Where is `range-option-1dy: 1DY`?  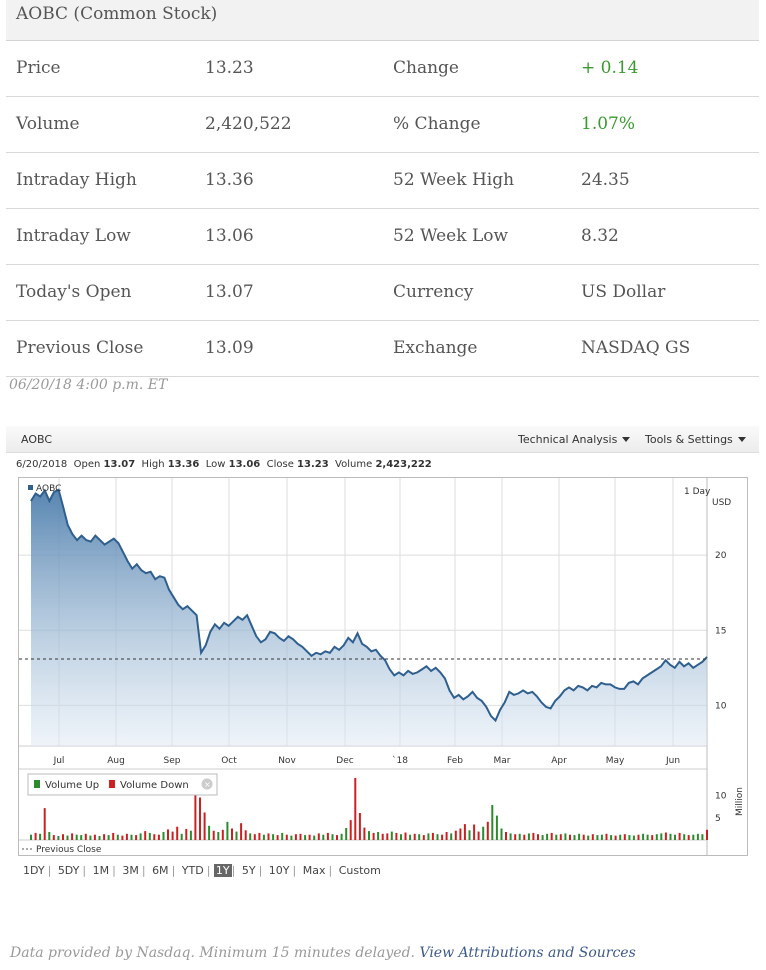 range-option-1dy: 1DY is located at coordinates (34, 870).